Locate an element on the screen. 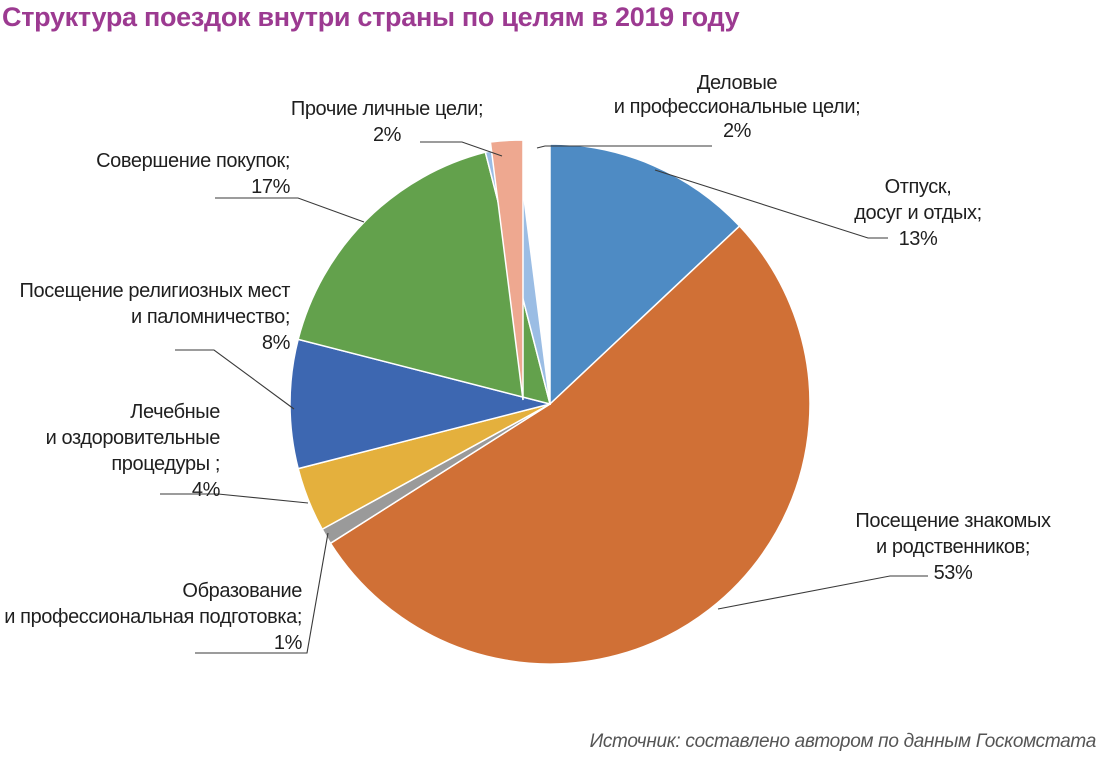 The width and height of the screenshot is (1100, 757). slice-category-label-7: Прочие личные цели; is located at coordinates (387, 109).